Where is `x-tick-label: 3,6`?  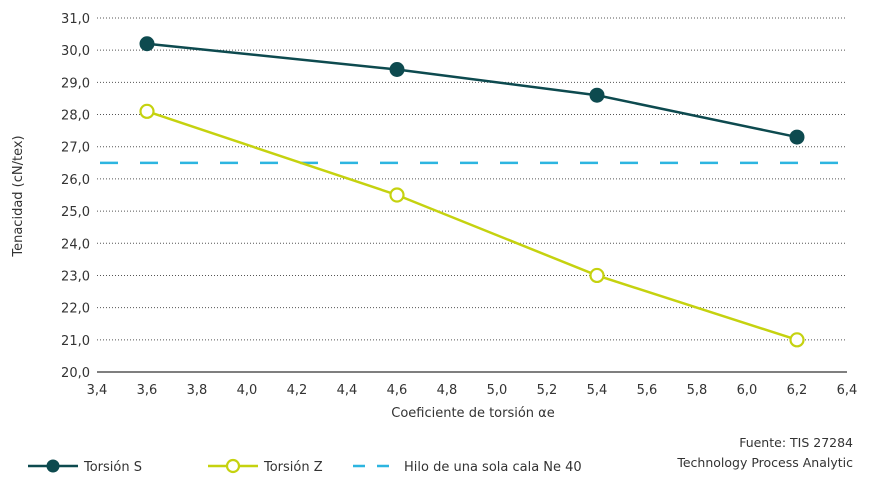
x-tick-label: 3,6 is located at coordinates (147, 390).